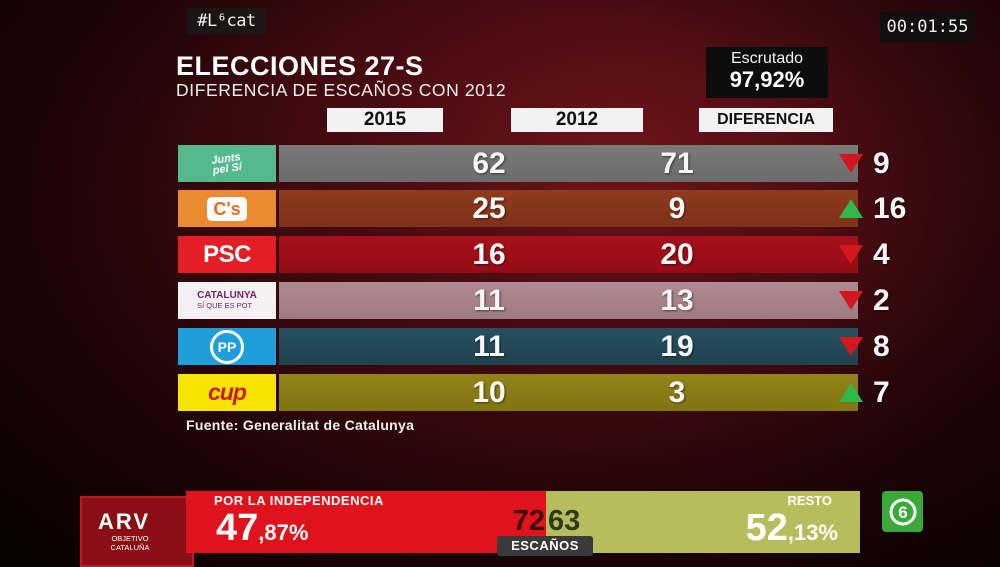  What do you see at coordinates (894, 254) in the screenshot?
I see `seat-difference: 4` at bounding box center [894, 254].